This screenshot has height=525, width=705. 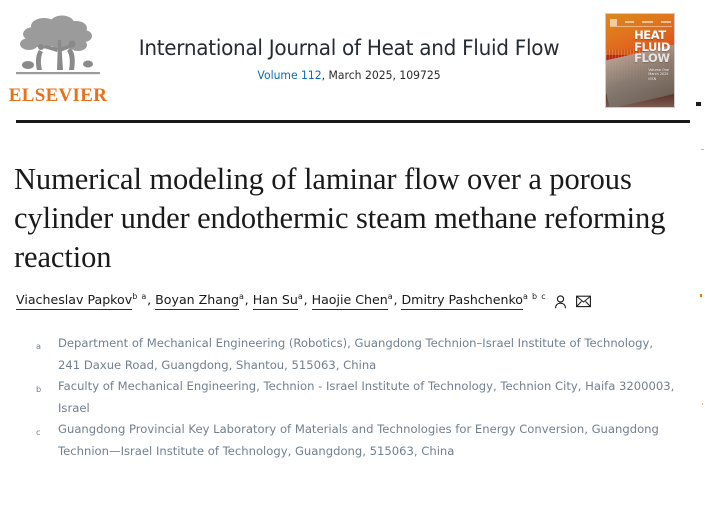 What do you see at coordinates (353, 121) in the screenshot?
I see `header-divider` at bounding box center [353, 121].